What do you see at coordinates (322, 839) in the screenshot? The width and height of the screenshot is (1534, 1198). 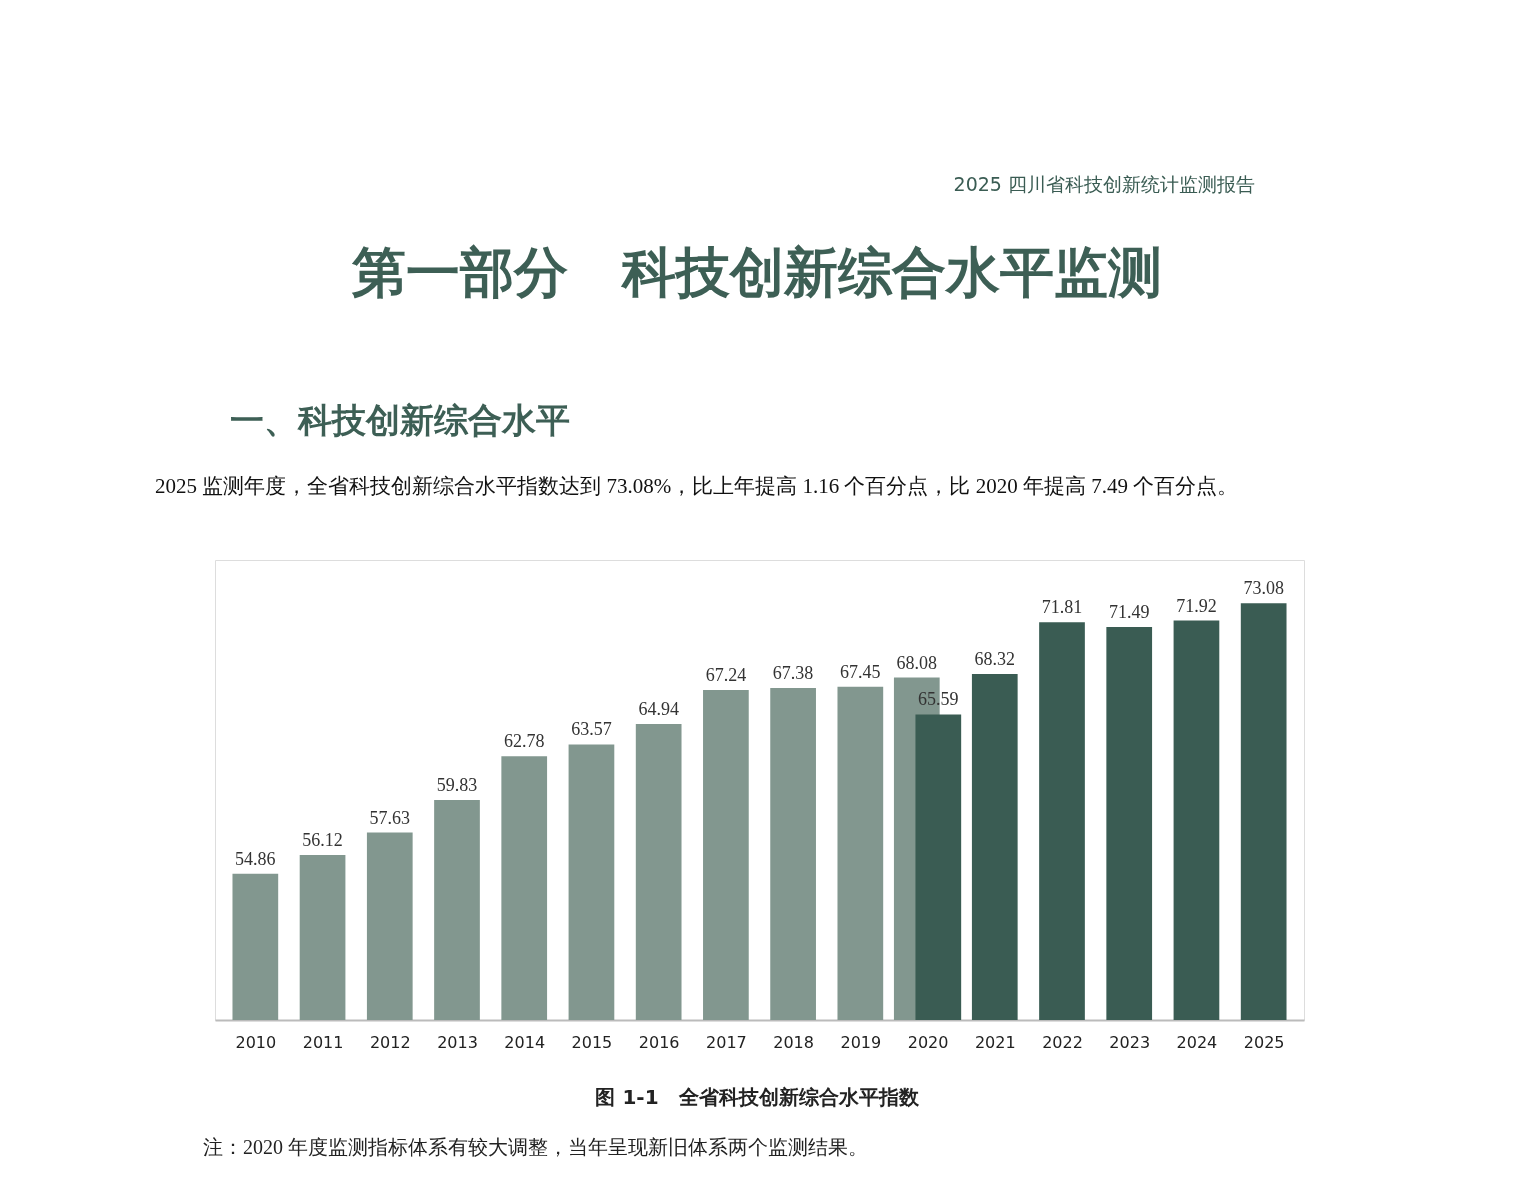 I see `data-label: 56.12` at bounding box center [322, 839].